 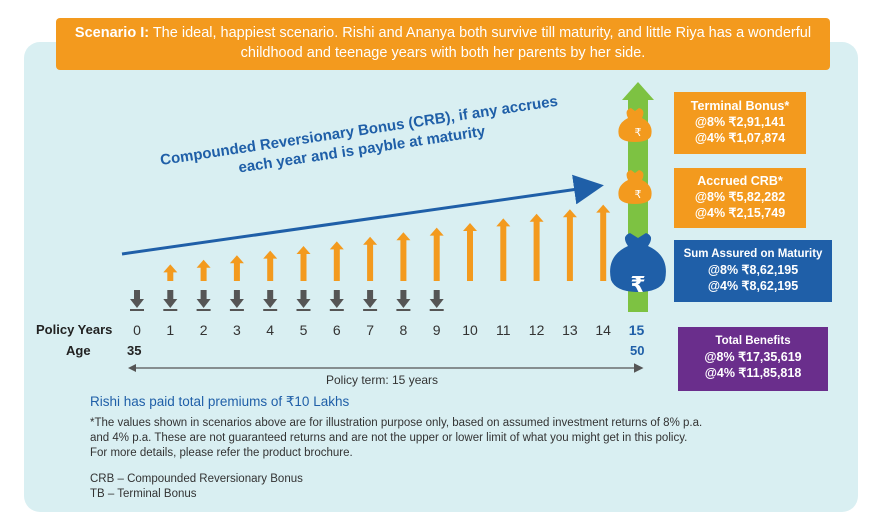 What do you see at coordinates (112, 33) in the screenshot?
I see `scenario-label: Scenario I:` at bounding box center [112, 33].